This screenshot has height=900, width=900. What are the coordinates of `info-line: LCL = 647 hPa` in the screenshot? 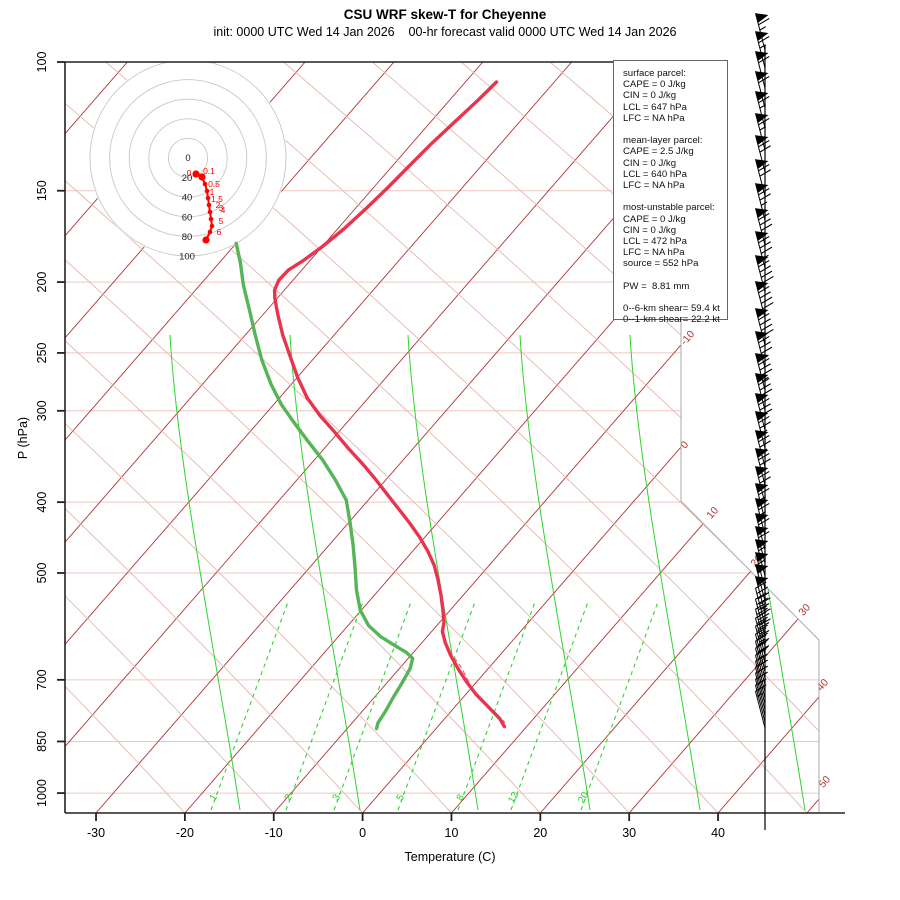 It's located at (655, 107).